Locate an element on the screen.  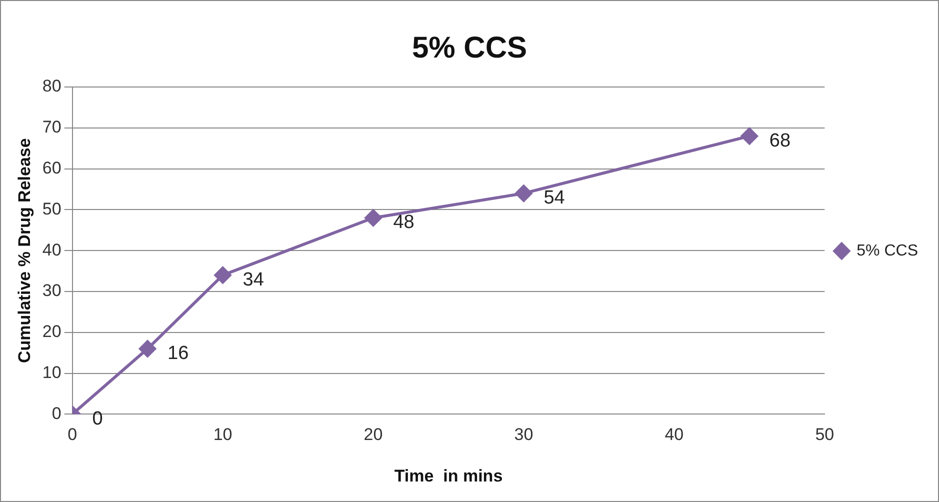
chart-title: 5% CCS is located at coordinates (470, 47).